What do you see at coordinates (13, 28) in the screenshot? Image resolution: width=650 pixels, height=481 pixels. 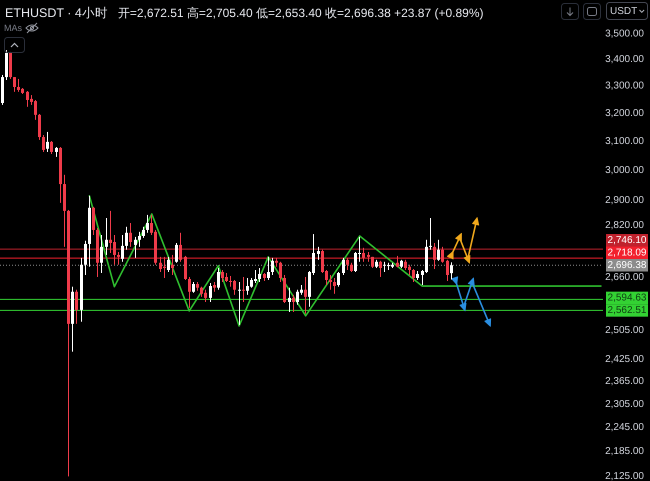 I see `annotation: MAs` at bounding box center [13, 28].